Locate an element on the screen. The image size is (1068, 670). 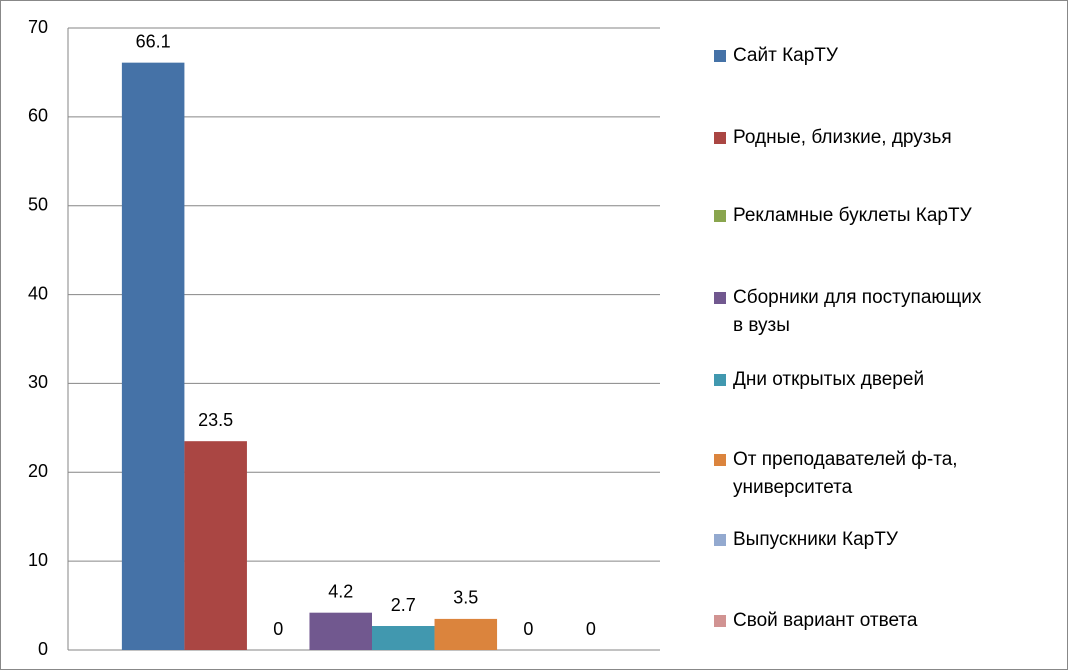
data-label: 2.7 is located at coordinates (403, 605).